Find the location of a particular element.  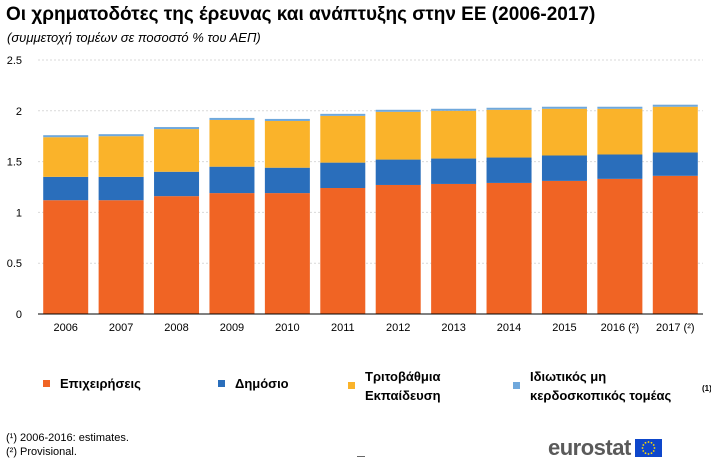

legend-item-business: Επιχειρήσεις is located at coordinates (92, 383).